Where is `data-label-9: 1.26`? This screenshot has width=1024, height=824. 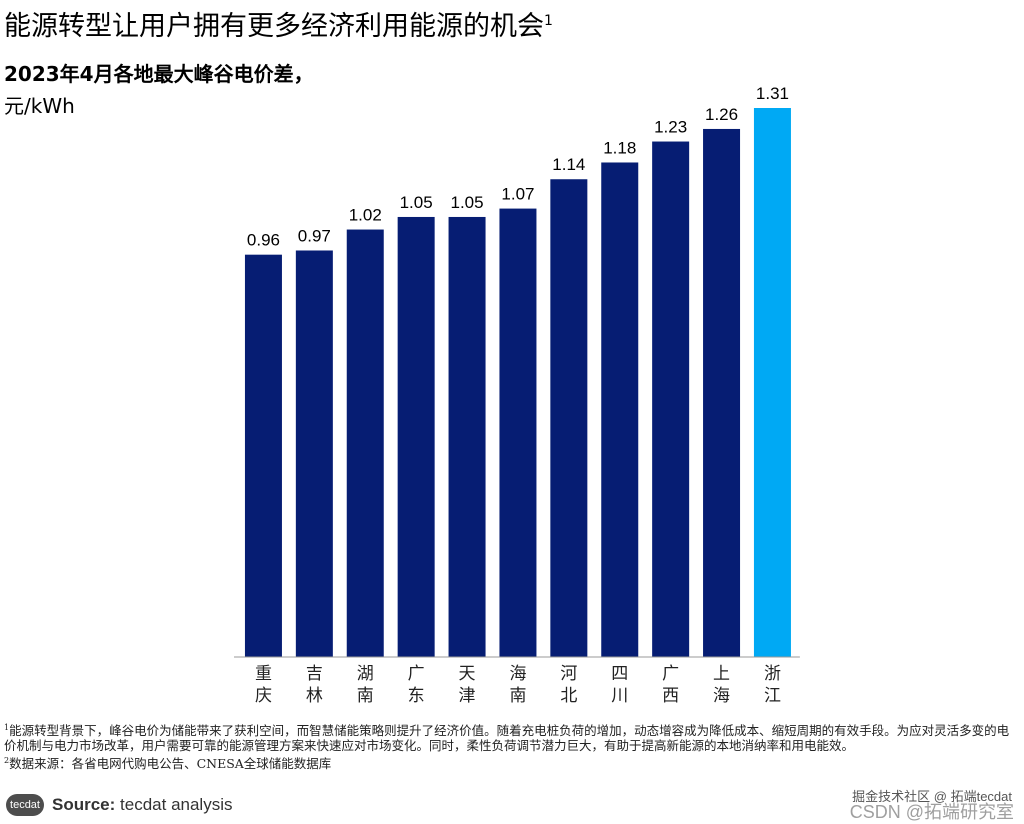 data-label-9: 1.26 is located at coordinates (721, 114).